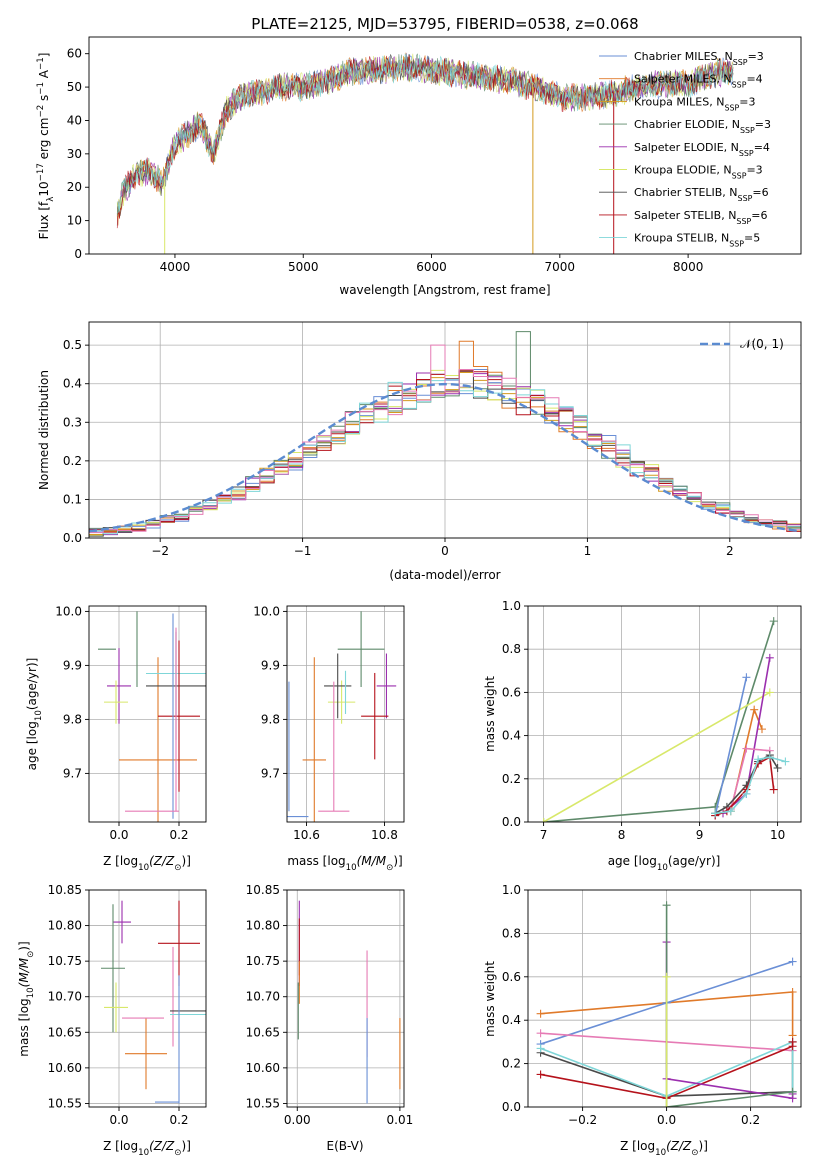  Describe the element at coordinates (697, 240) in the screenshot. I see `legend-entry: Kroupa STELIB, NSSP=5` at that location.